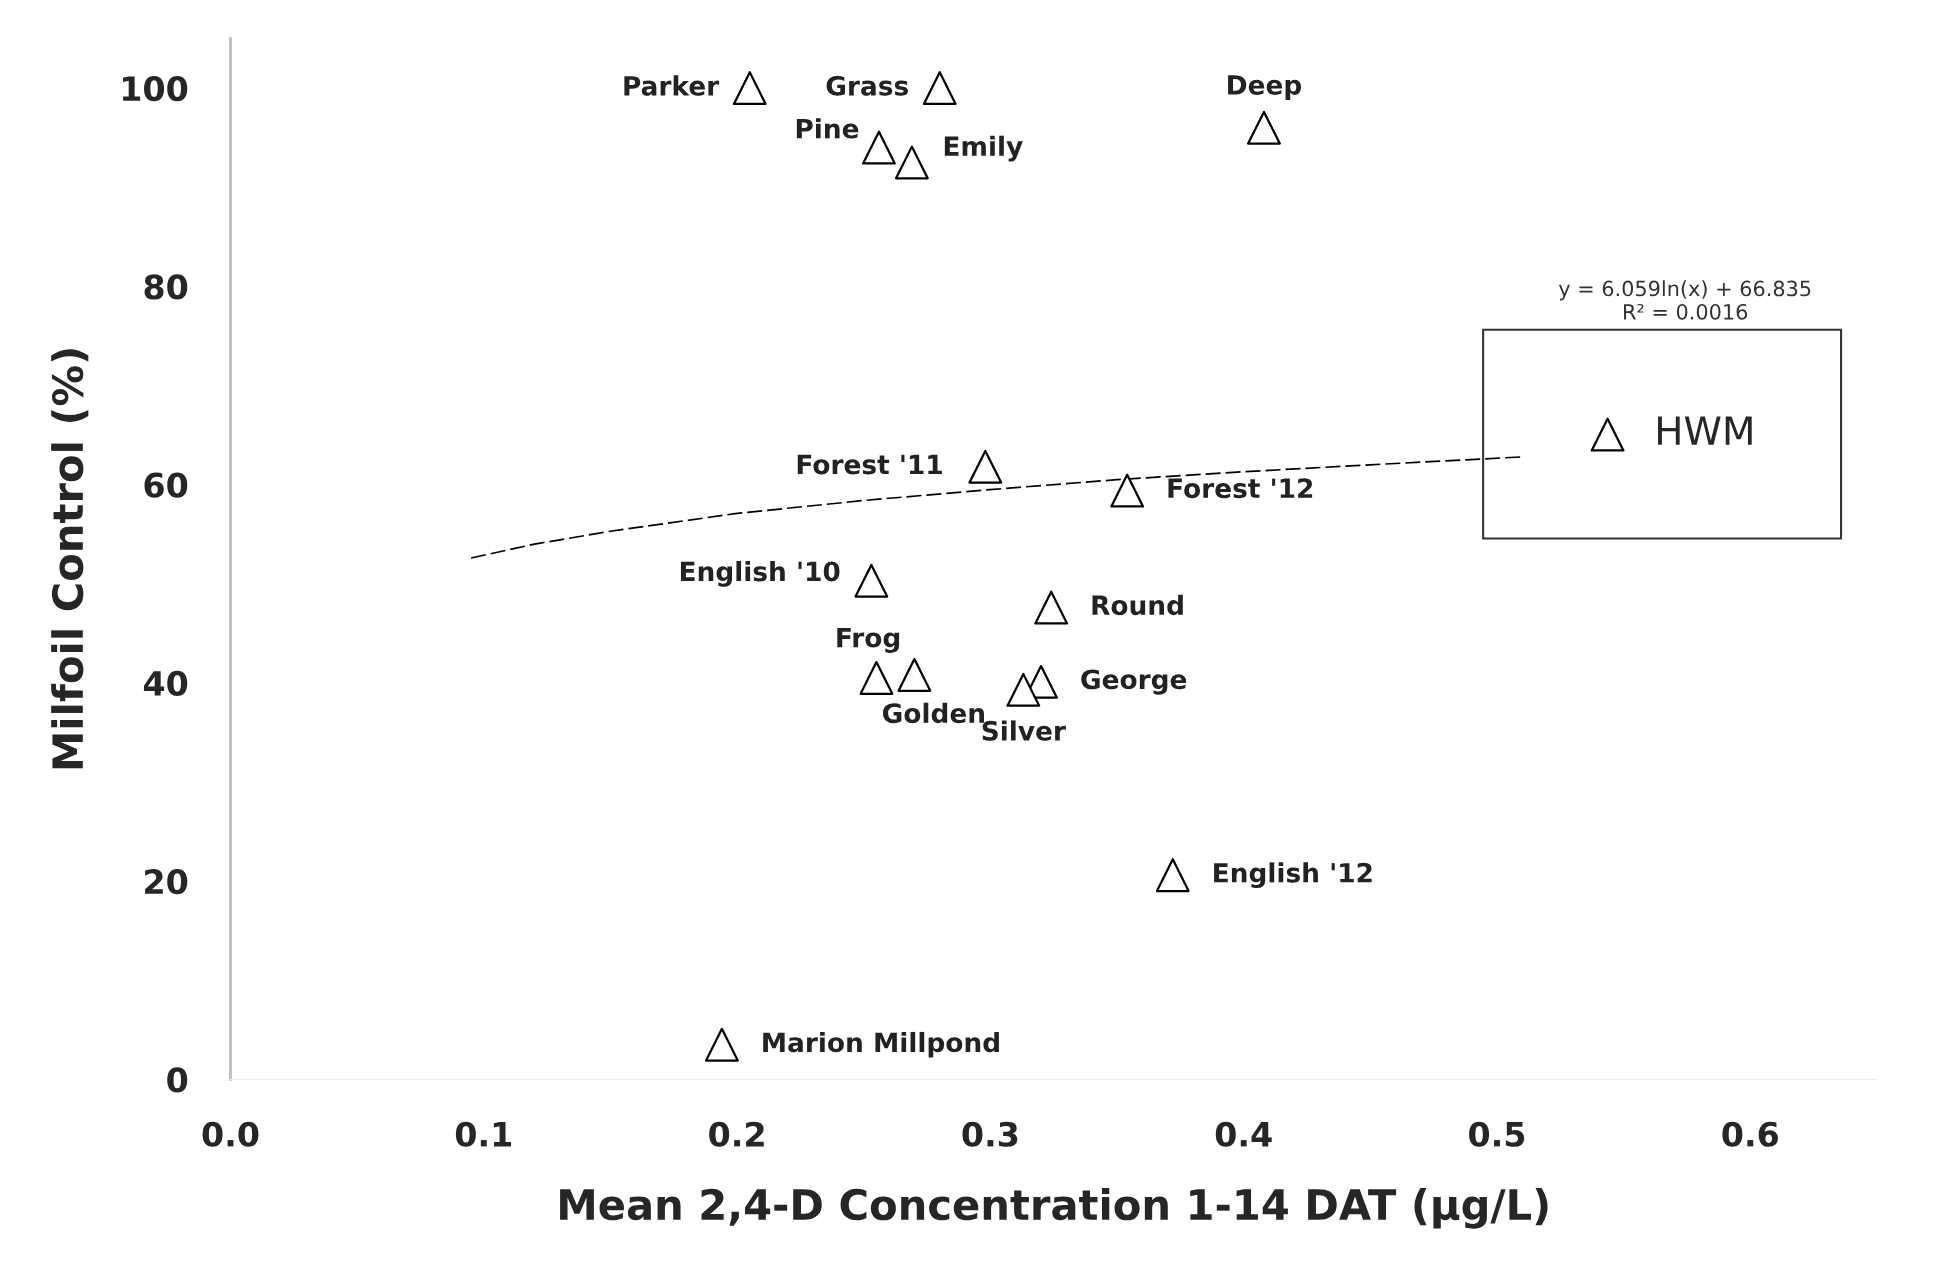 This screenshot has width=1937, height=1285. What do you see at coordinates (1243, 1134) in the screenshot?
I see `x-tick-label: 0.4` at bounding box center [1243, 1134].